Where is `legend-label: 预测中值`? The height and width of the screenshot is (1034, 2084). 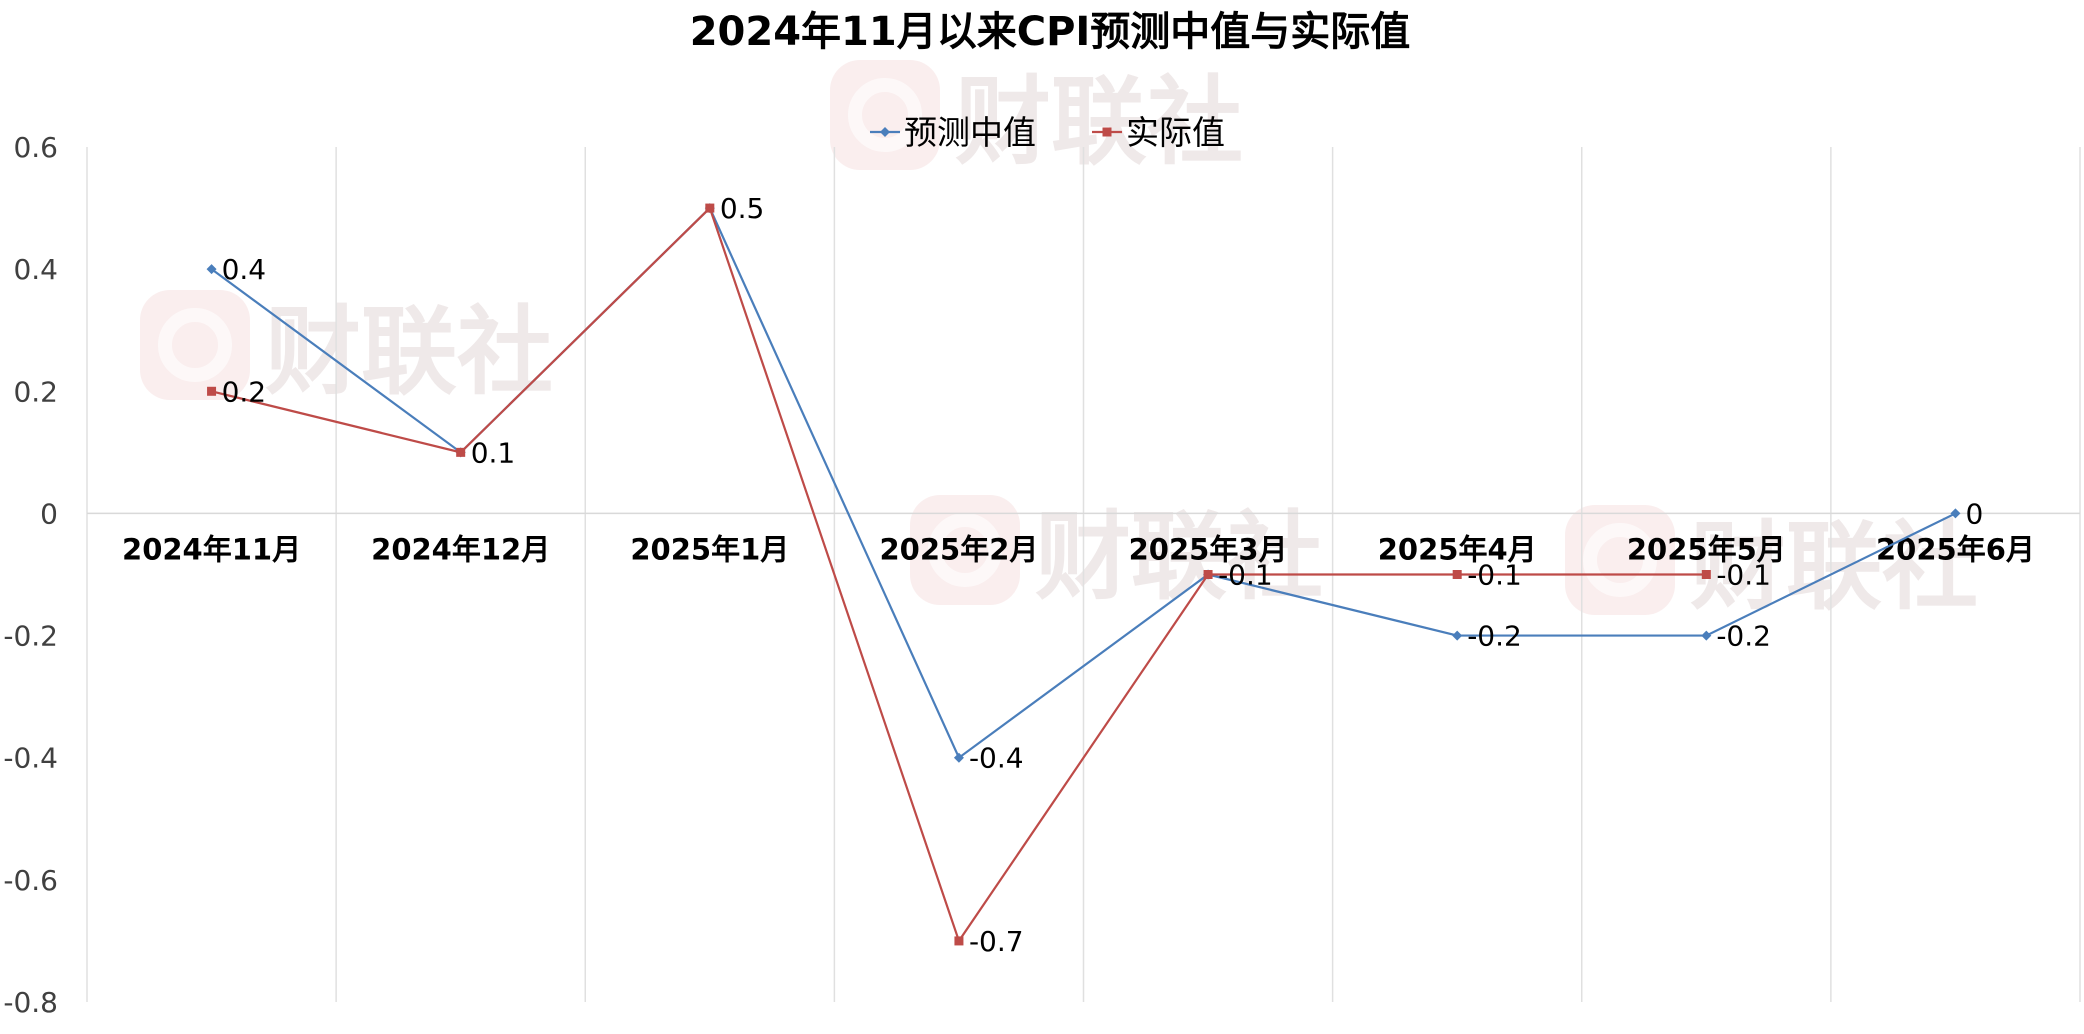
legend-label: 预测中值 is located at coordinates (970, 132).